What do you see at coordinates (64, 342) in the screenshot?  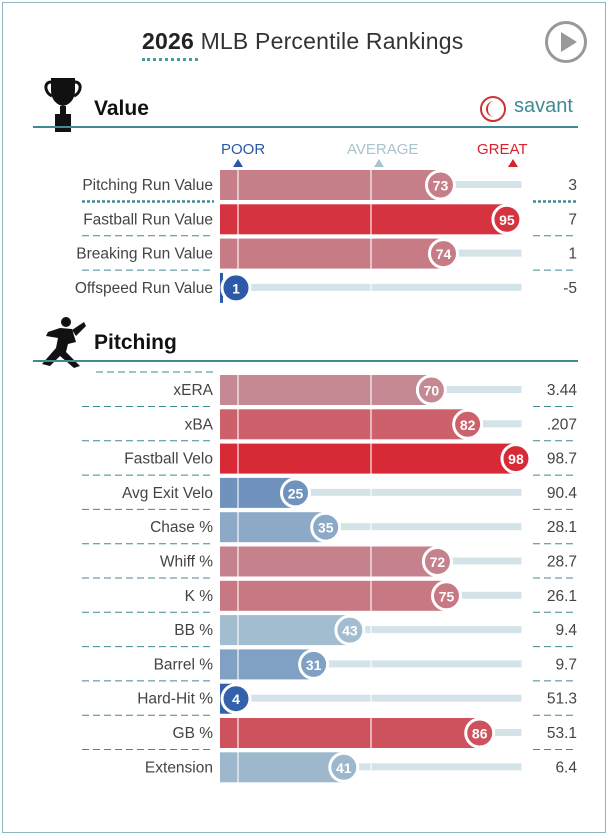 I see `pitcher-icon` at bounding box center [64, 342].